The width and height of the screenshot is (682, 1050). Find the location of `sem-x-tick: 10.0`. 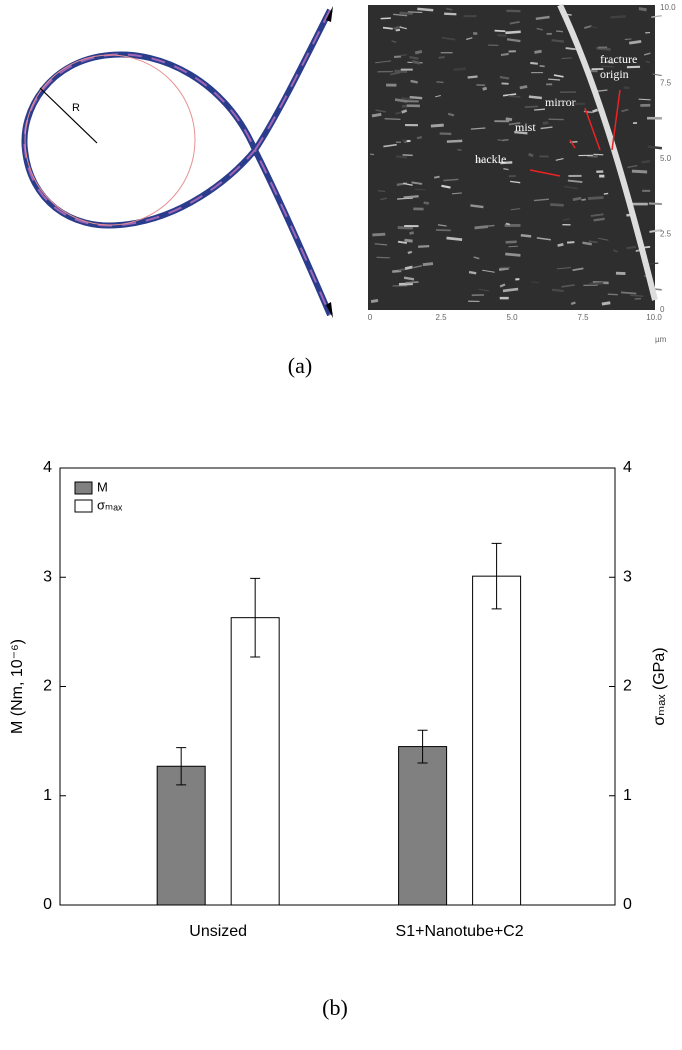

sem-x-tick: 10.0 is located at coordinates (654, 317).